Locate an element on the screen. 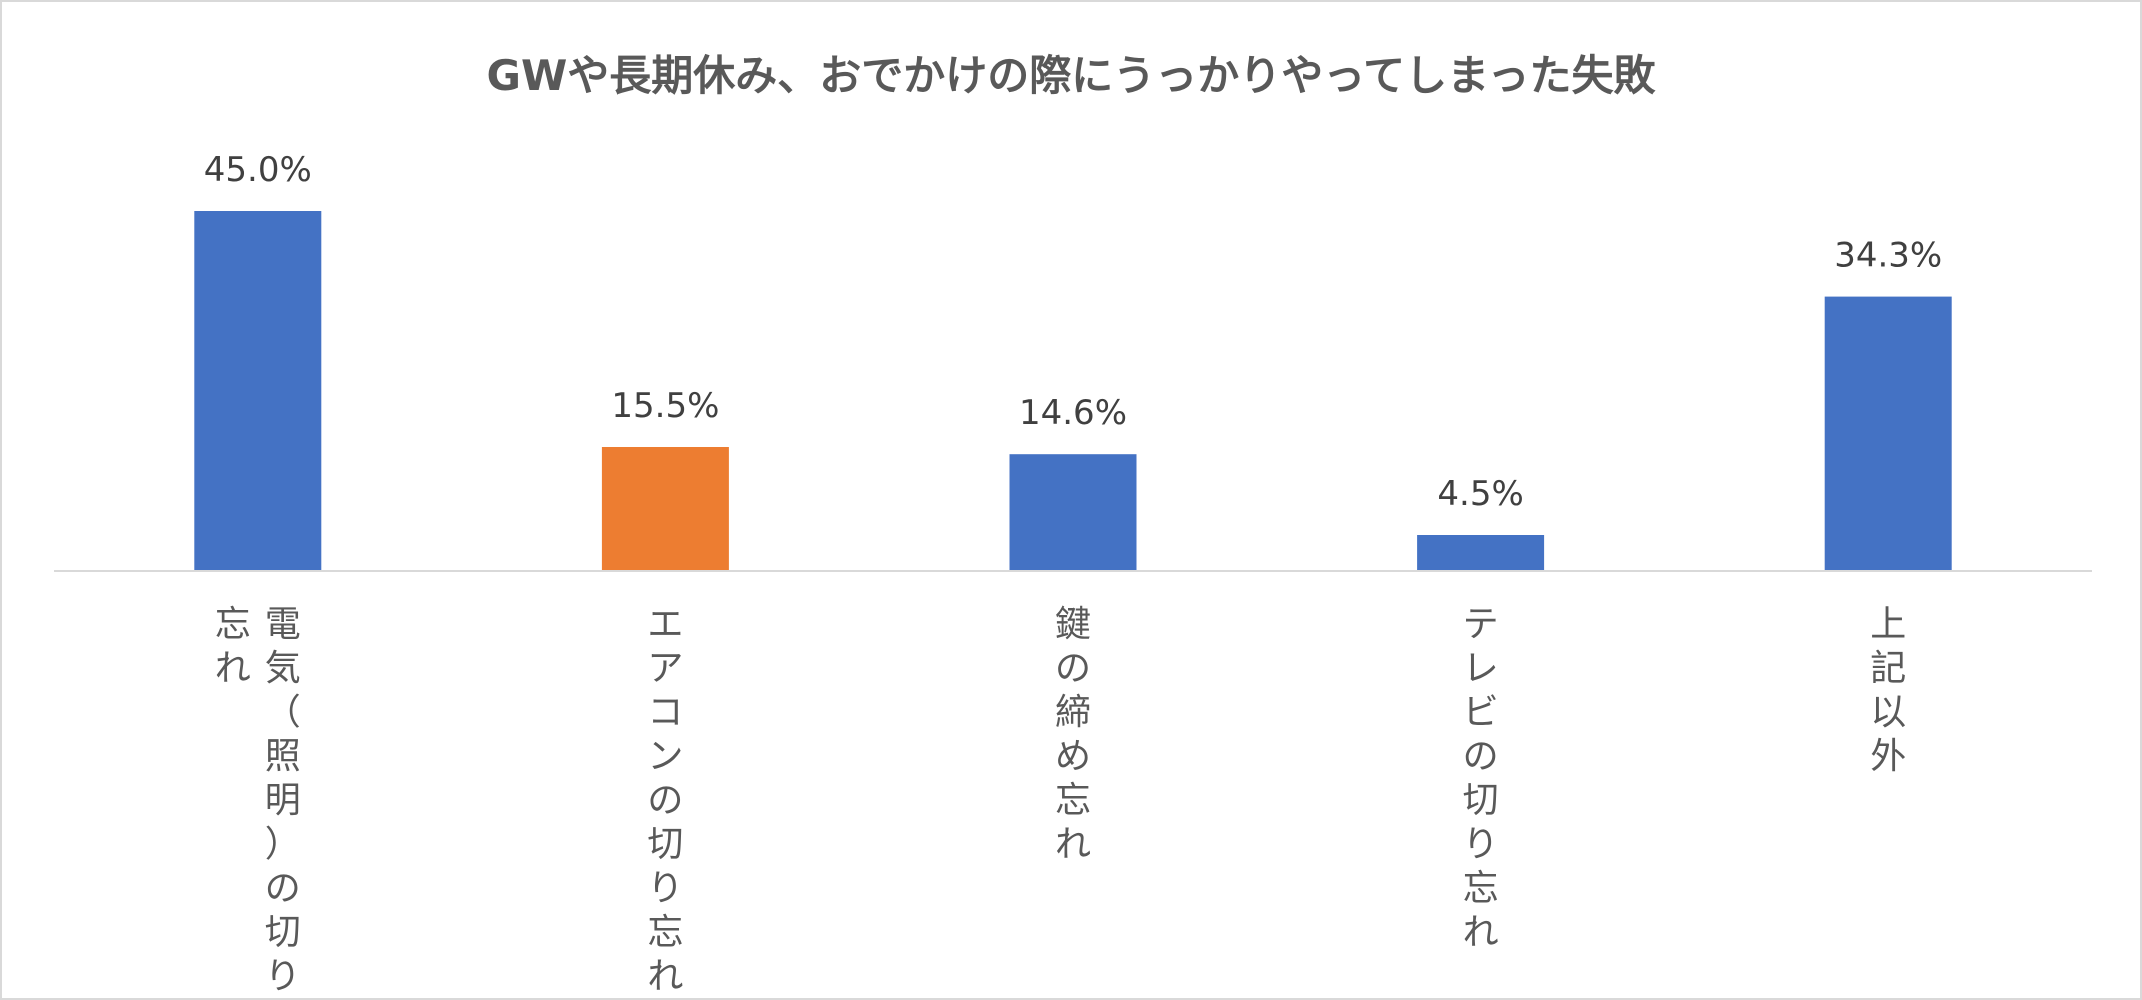 The image size is (2142, 1000). category-label-5: 上記以外 is located at coordinates (1888, 690).